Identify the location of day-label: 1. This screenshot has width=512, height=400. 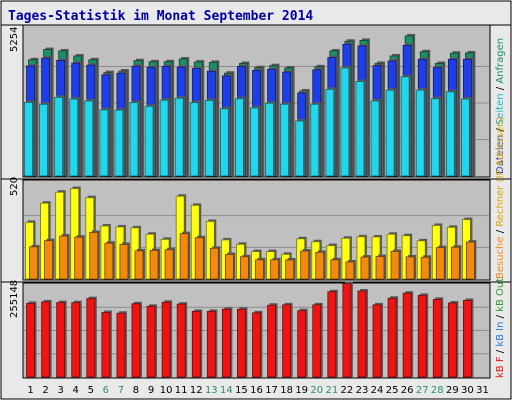
(30, 390).